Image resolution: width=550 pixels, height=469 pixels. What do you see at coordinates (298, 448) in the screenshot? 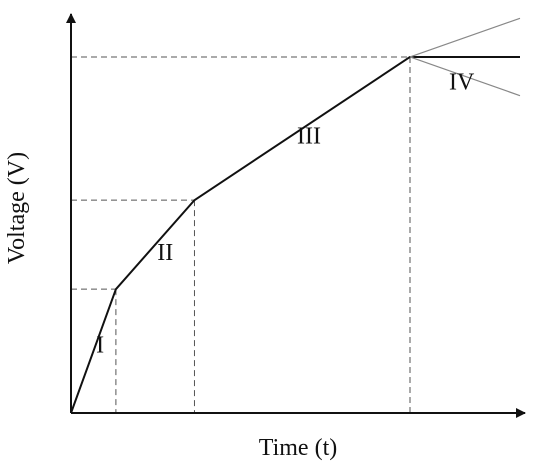
I see `x-axis-title: Time (t)` at bounding box center [298, 448].